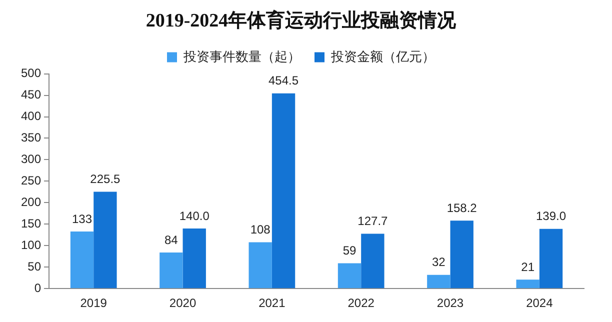  What do you see at coordinates (31, 201) in the screenshot?
I see `y-tick-label: 200` at bounding box center [31, 201].